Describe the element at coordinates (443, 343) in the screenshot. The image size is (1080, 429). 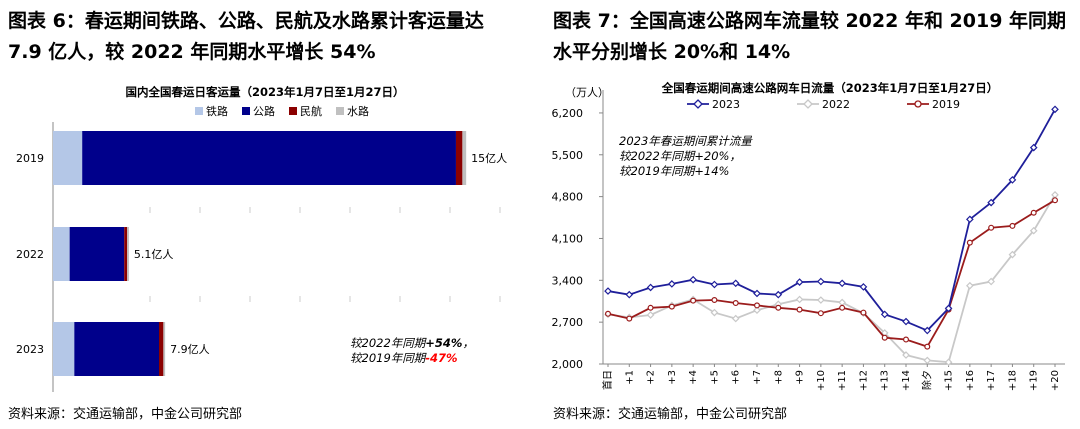
I see `annotation-value-1: +54%` at that location.